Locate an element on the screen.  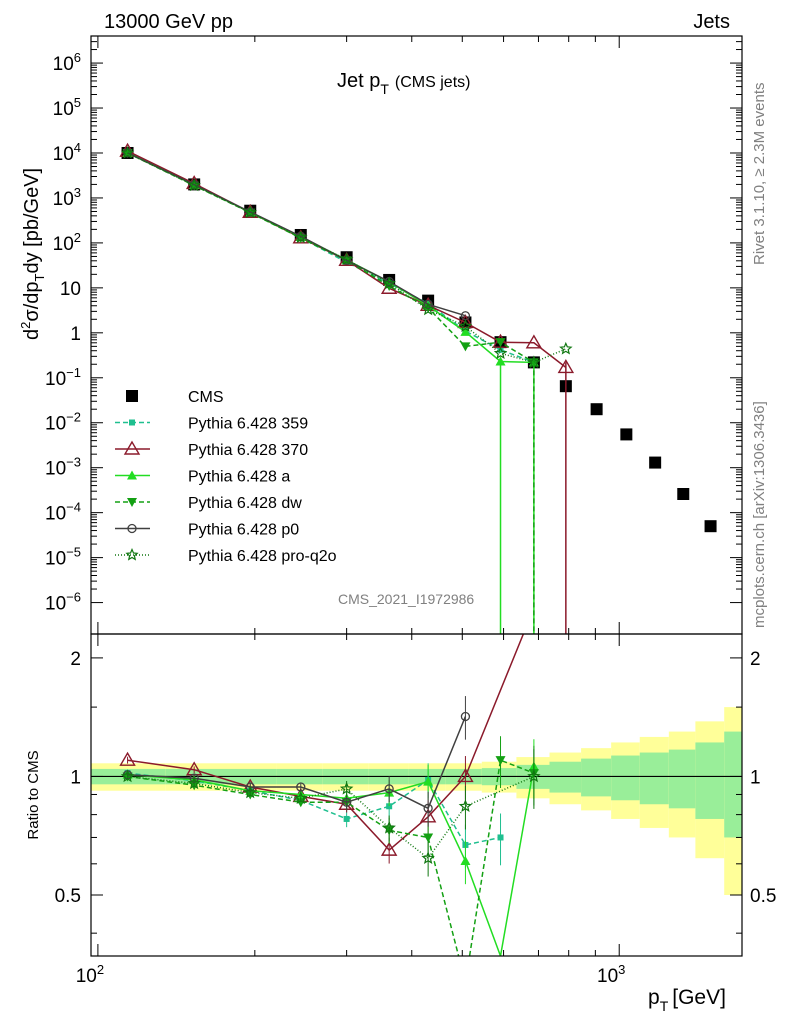
ratio-y-tick-label-right: 1 is located at coordinates (755, 777).